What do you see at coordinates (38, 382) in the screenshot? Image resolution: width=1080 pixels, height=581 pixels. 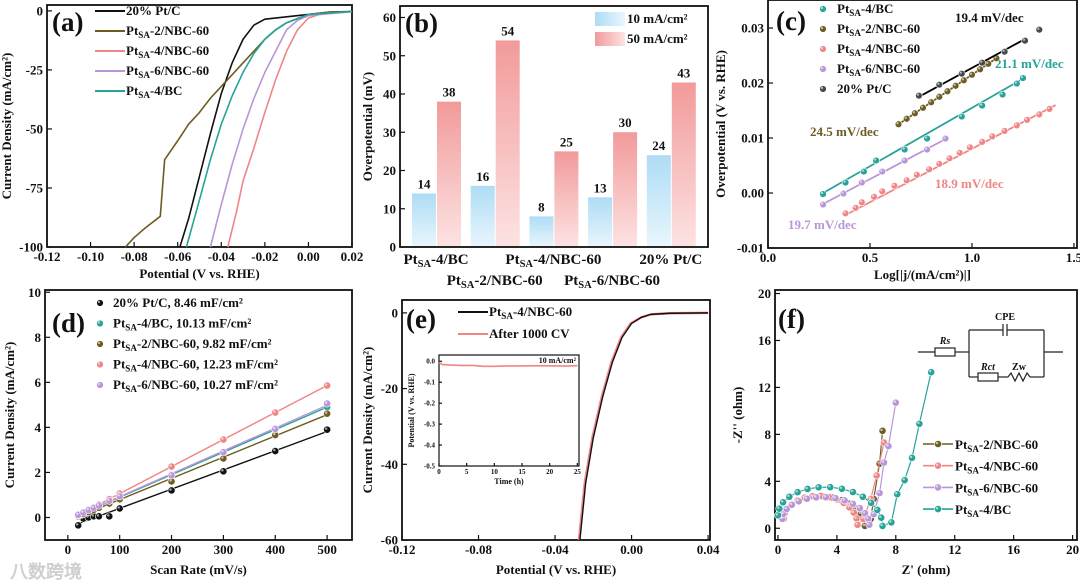 I see `y-tick-label: 6` at bounding box center [38, 382].